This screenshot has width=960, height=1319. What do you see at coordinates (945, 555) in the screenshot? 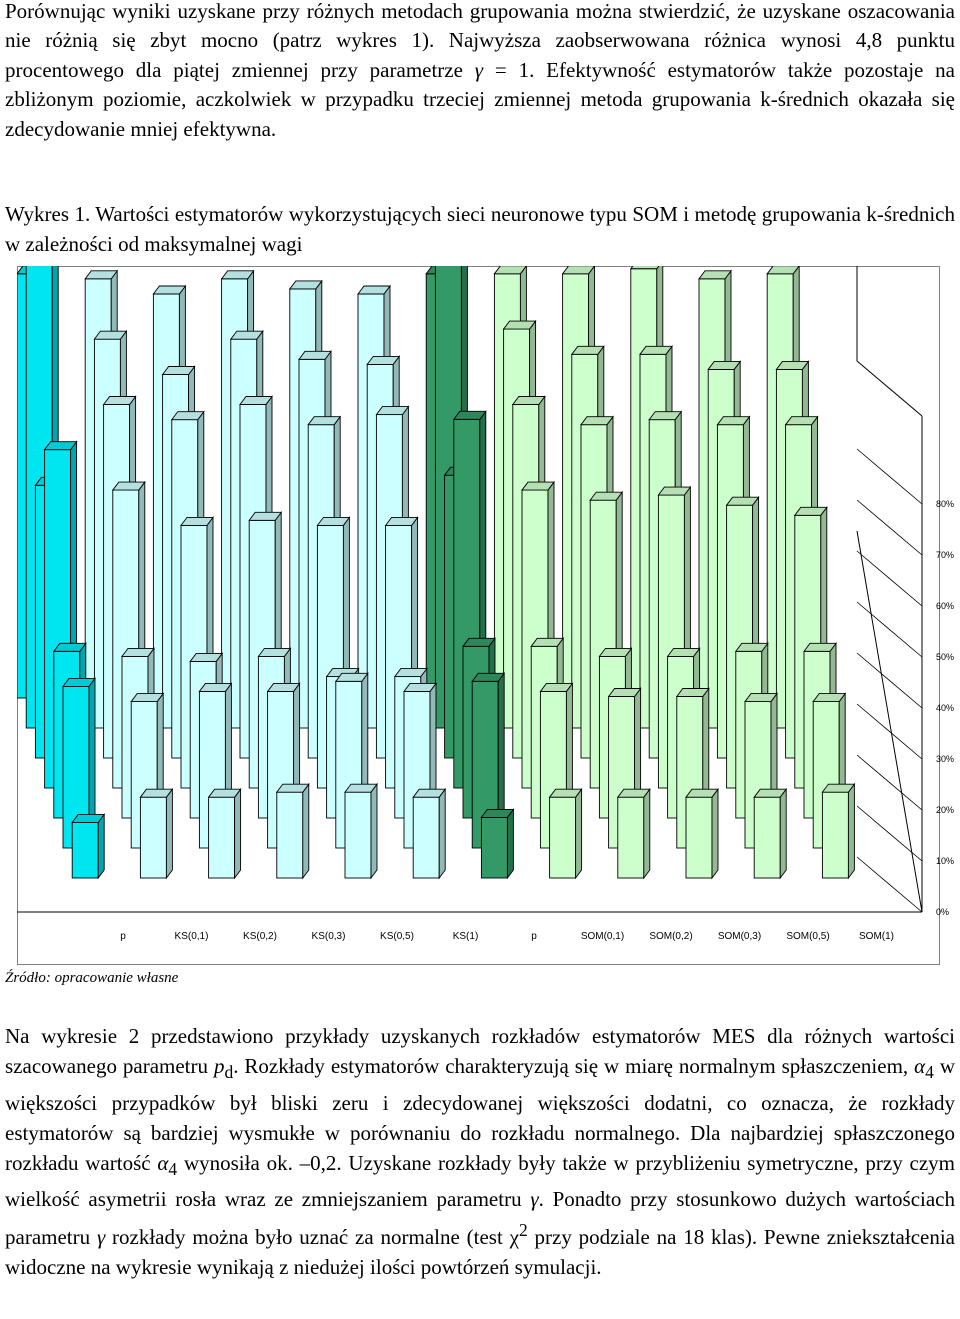
I see `y-tick-label: 70%` at bounding box center [945, 555].